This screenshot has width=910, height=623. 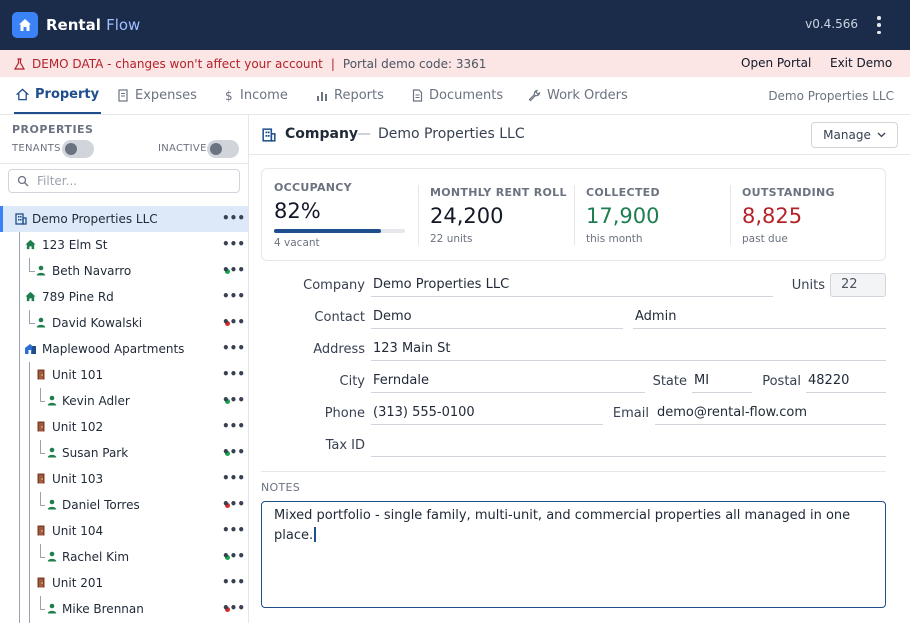 What do you see at coordinates (281, 487) in the screenshot?
I see `notes-label: NOTES` at bounding box center [281, 487].